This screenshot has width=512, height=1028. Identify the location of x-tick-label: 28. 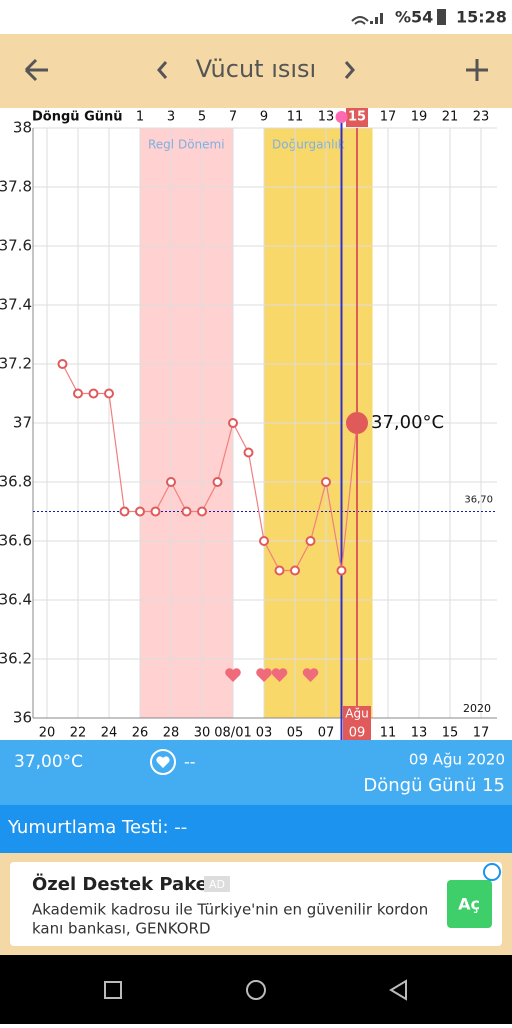
(171, 733).